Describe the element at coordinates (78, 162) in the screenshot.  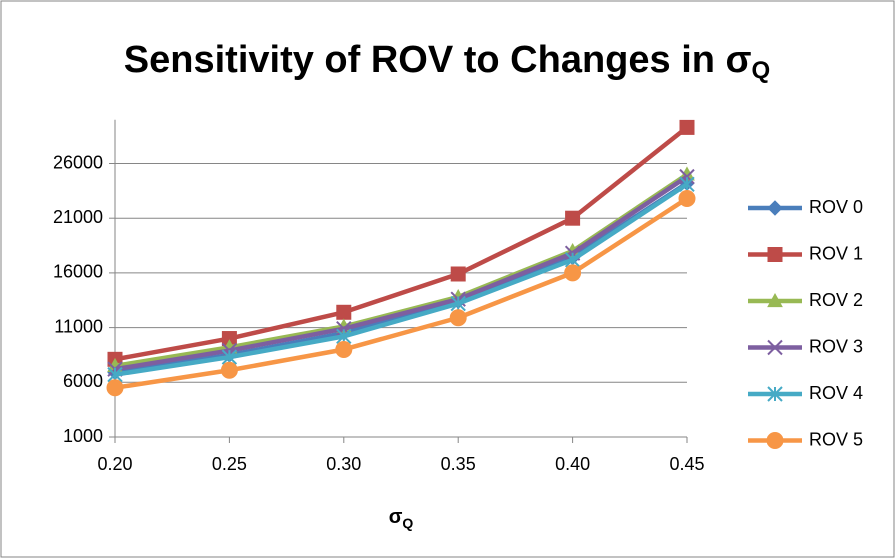
I see `y-tick-label: 26000` at that location.